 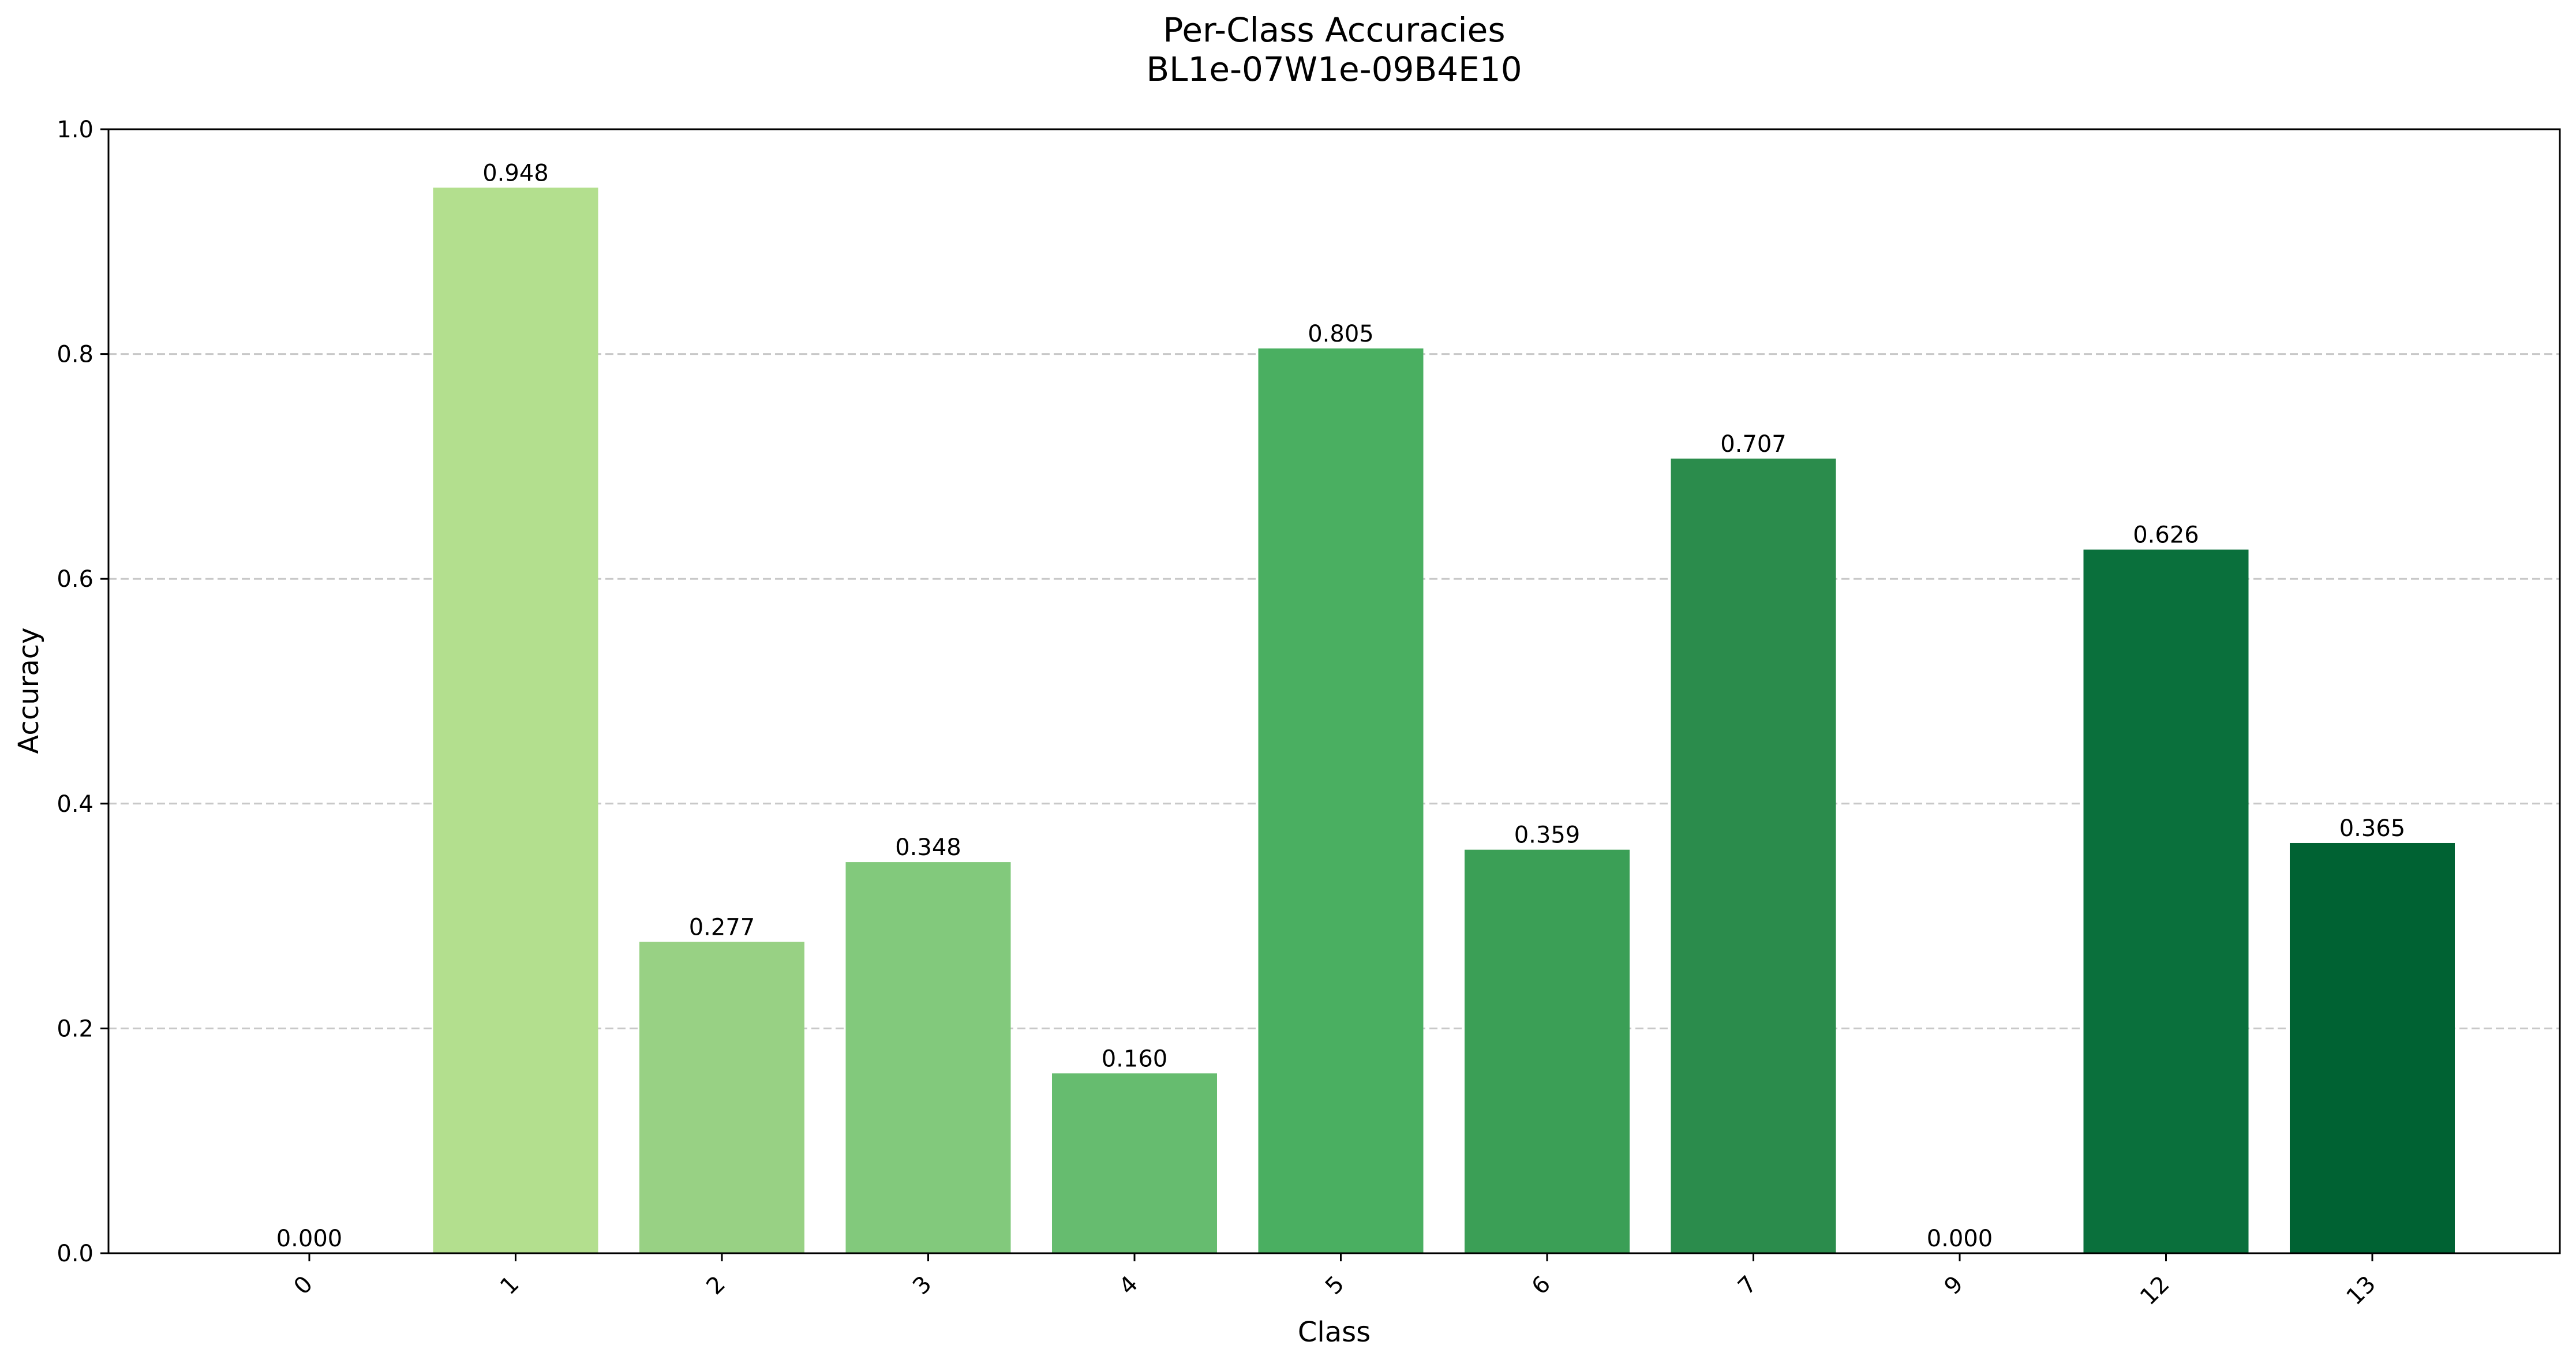 I want to click on x-tick-label: 13, so click(x=2362, y=1291).